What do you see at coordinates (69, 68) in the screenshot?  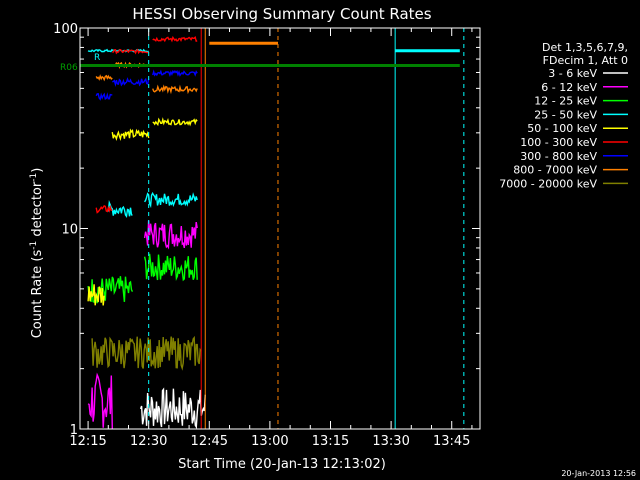 I see `marker-label-r06: R06` at bounding box center [69, 68].